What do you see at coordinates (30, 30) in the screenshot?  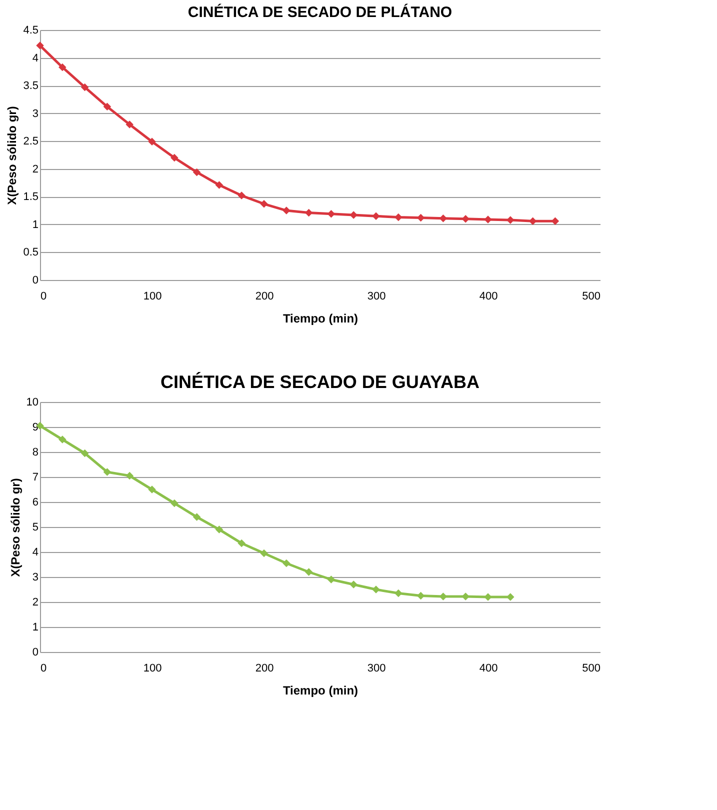 I see `y-tick-label: 4.5` at bounding box center [30, 30].